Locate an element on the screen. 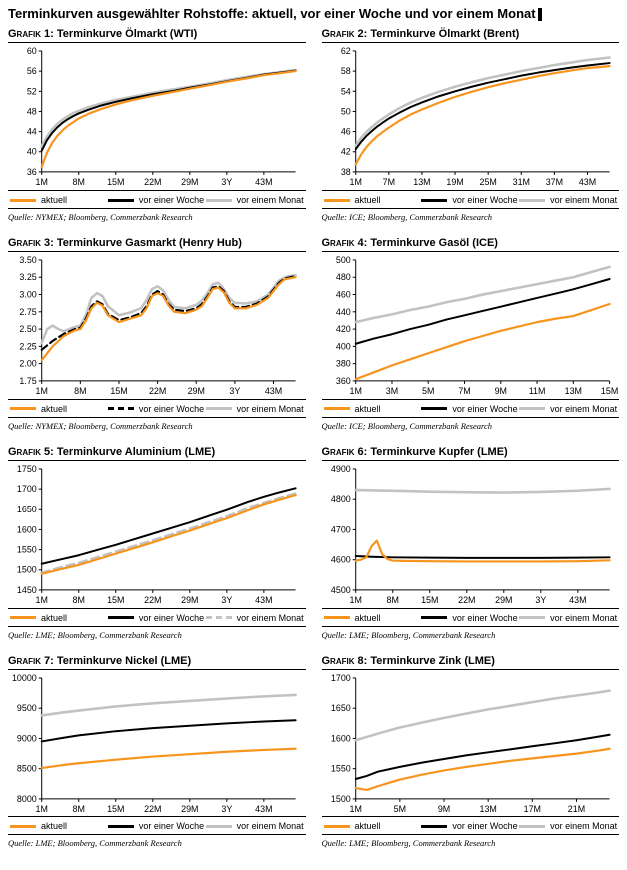 This screenshot has width=627, height=870. y-tick-label: 58 is located at coordinates (345, 71).